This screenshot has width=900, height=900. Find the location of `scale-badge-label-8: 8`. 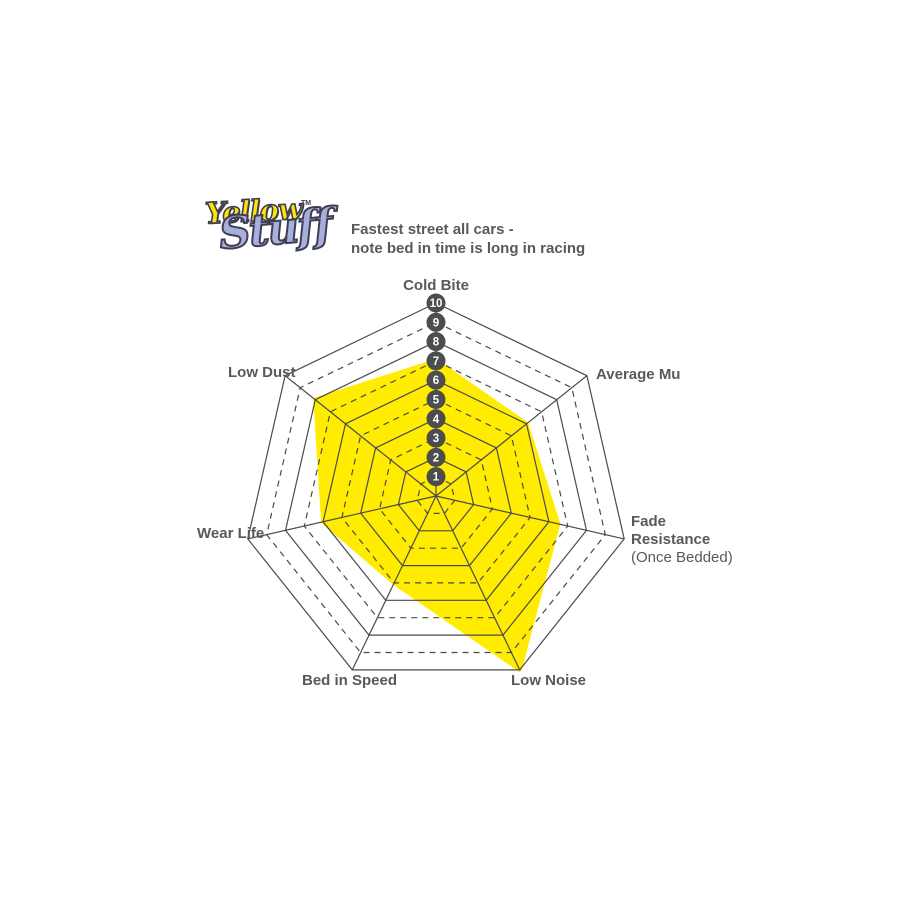

scale-badge-label-8: 8 is located at coordinates (436, 343).